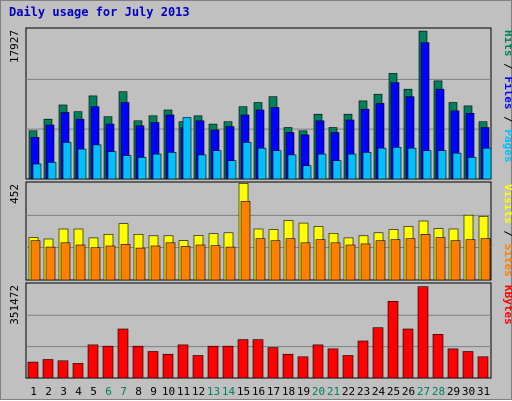 Image resolution: width=512 pixels, height=401 pixels. What do you see at coordinates (198, 391) in the screenshot?
I see `x-tick-label: 12` at bounding box center [198, 391].